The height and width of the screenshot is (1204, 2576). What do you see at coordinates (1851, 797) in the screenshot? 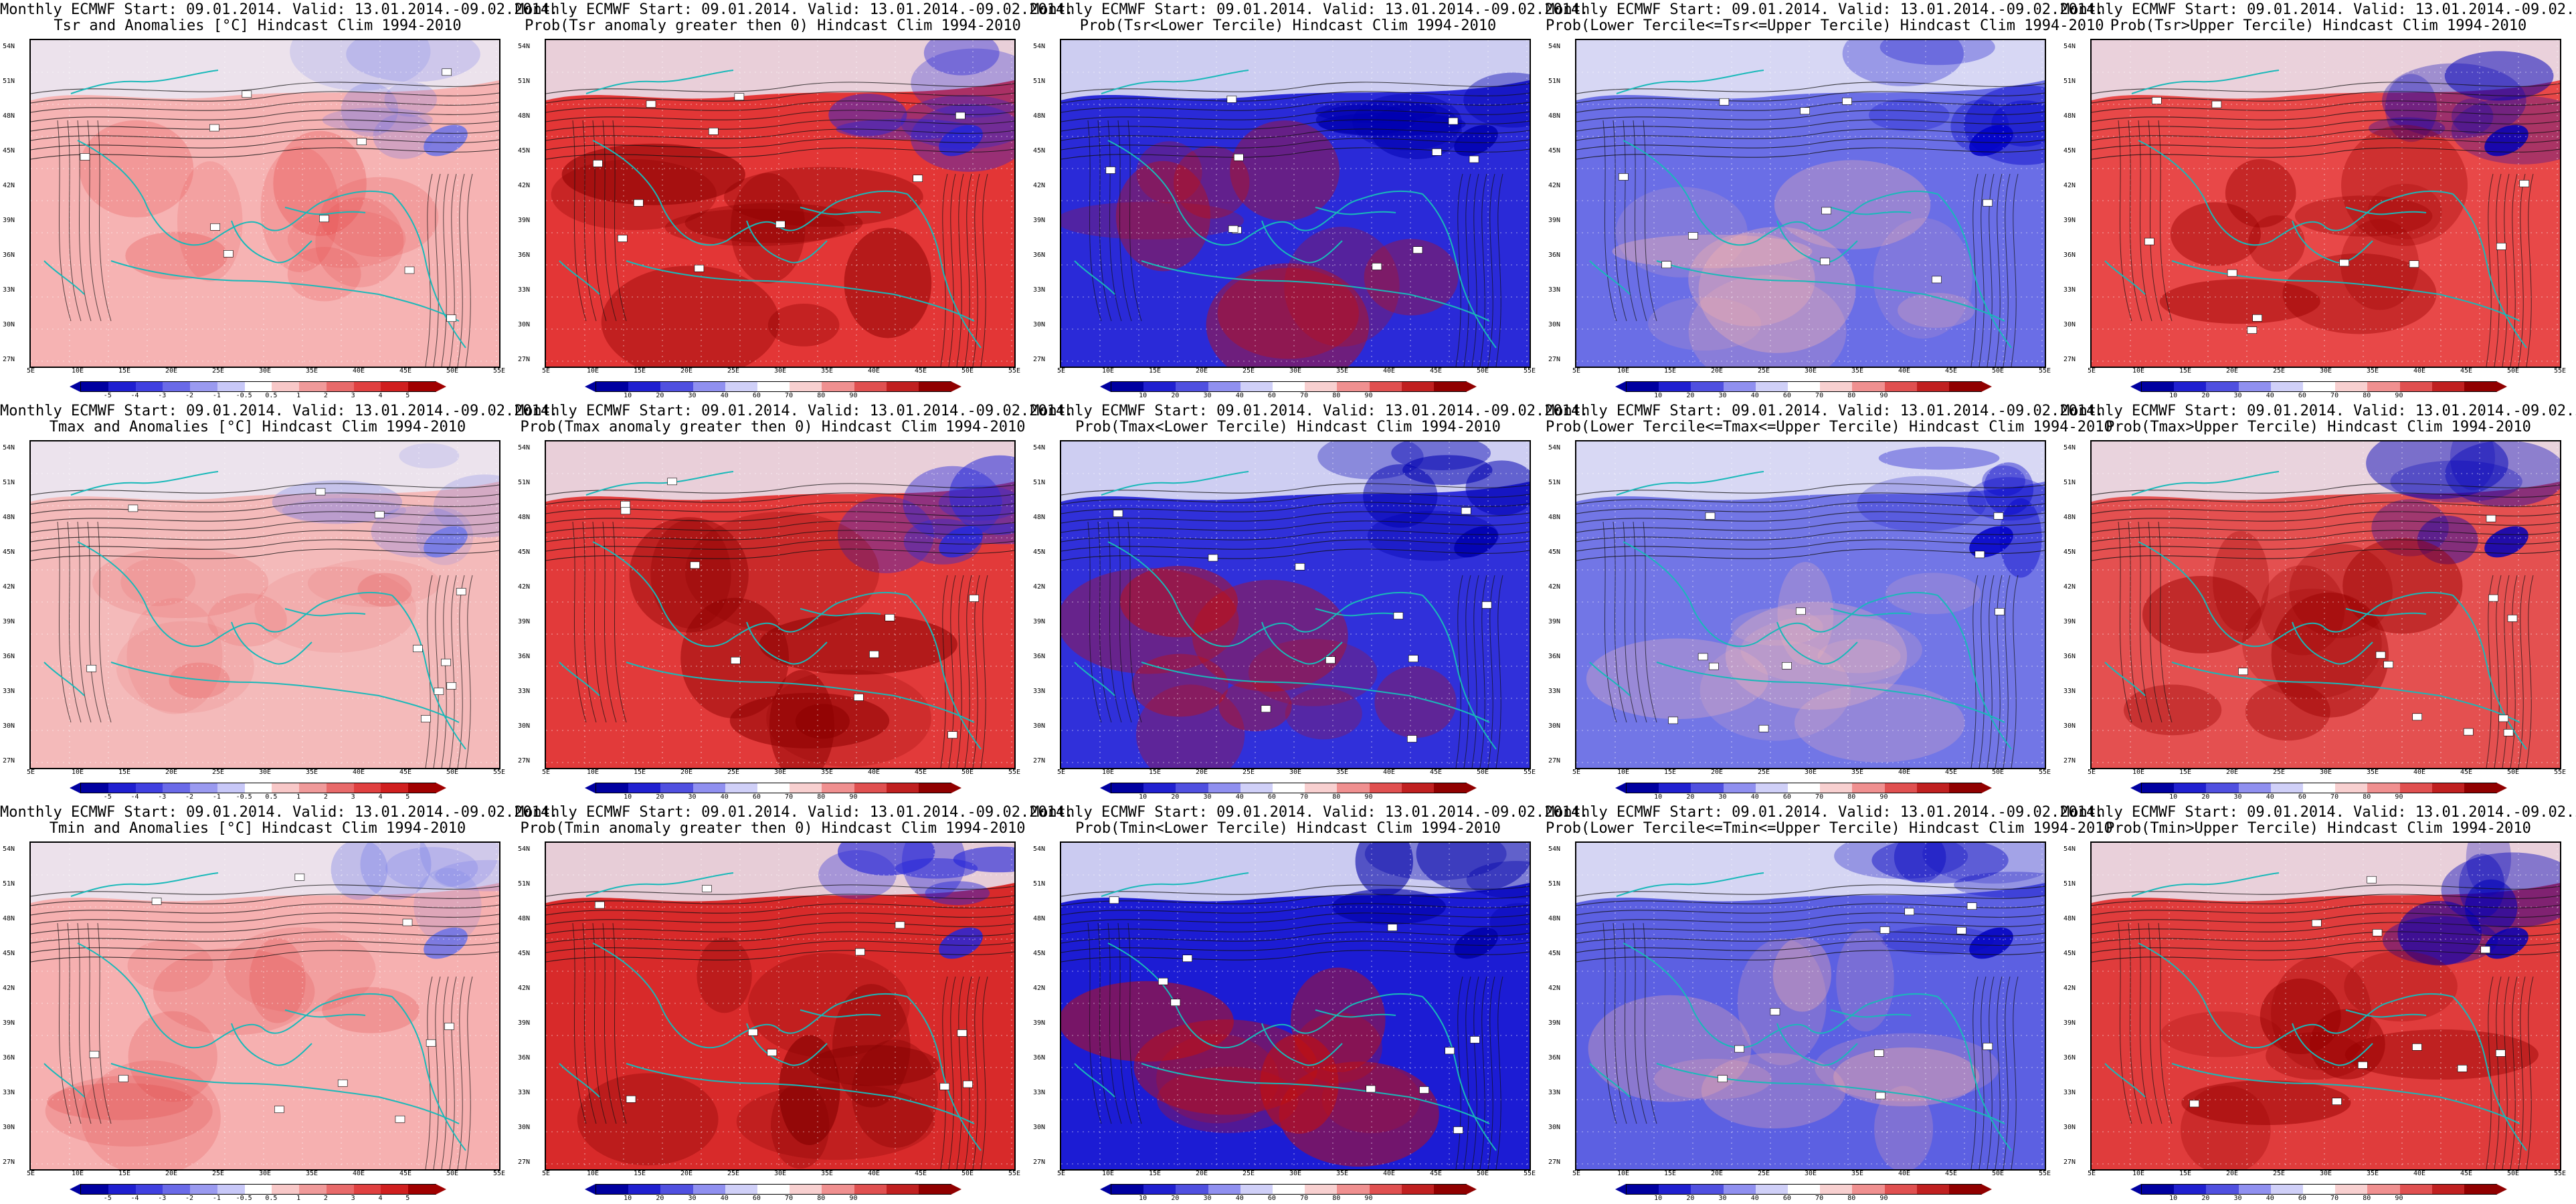
I see `colorbar-tick-label: 80` at bounding box center [1851, 797].